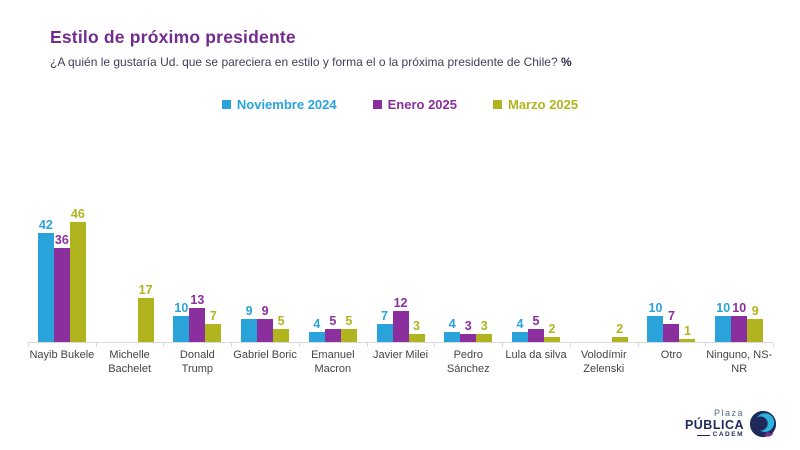  I want to click on bar-slot: 1, so click(687, 333).